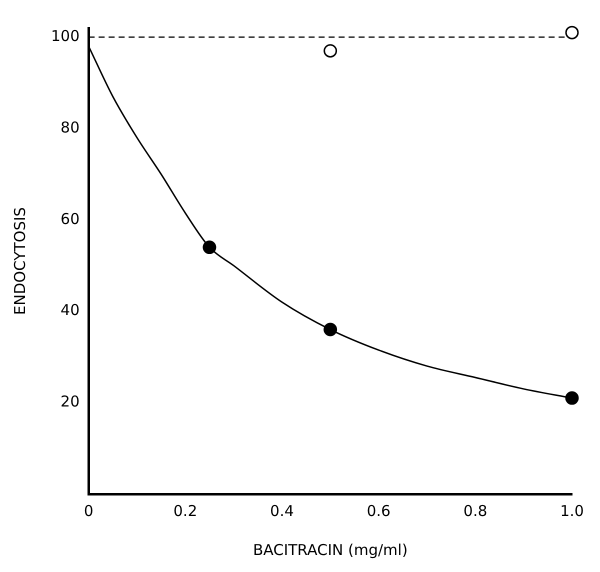  Describe the element at coordinates (70, 310) in the screenshot. I see `y-tick-label: 40` at that location.